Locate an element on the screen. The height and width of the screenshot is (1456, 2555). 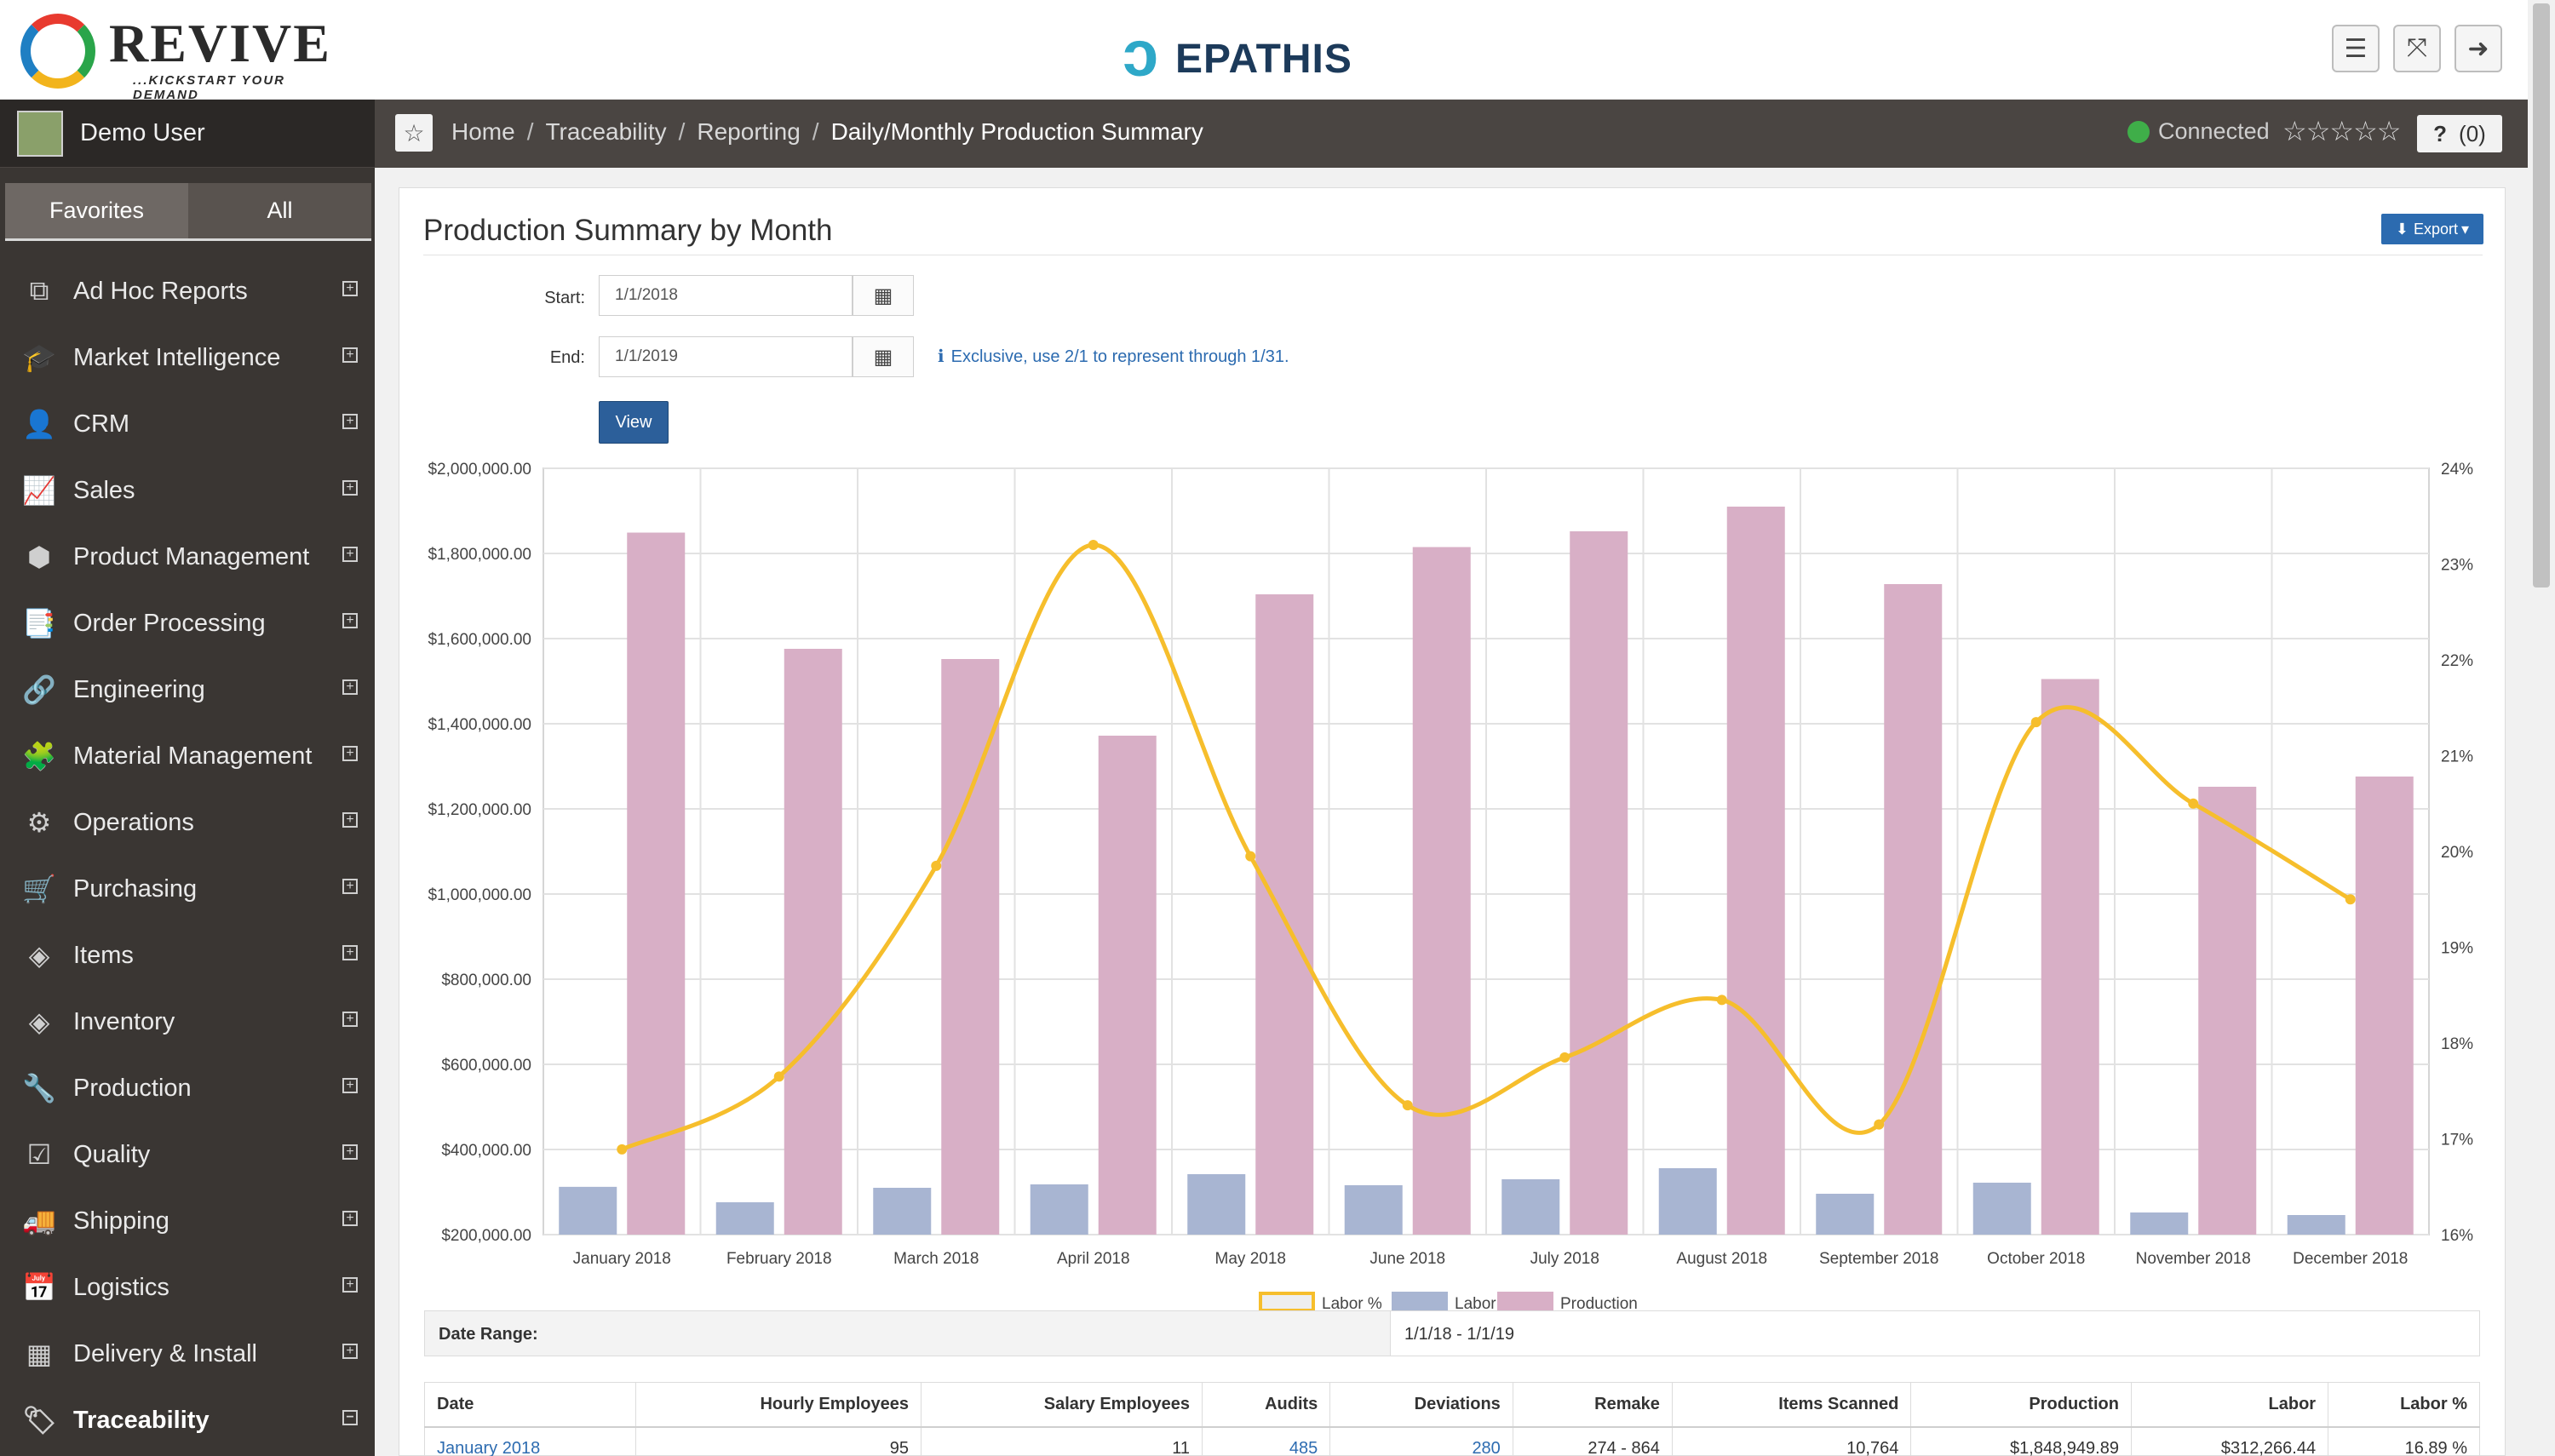
table-cell: 485 is located at coordinates (1266, 1441).